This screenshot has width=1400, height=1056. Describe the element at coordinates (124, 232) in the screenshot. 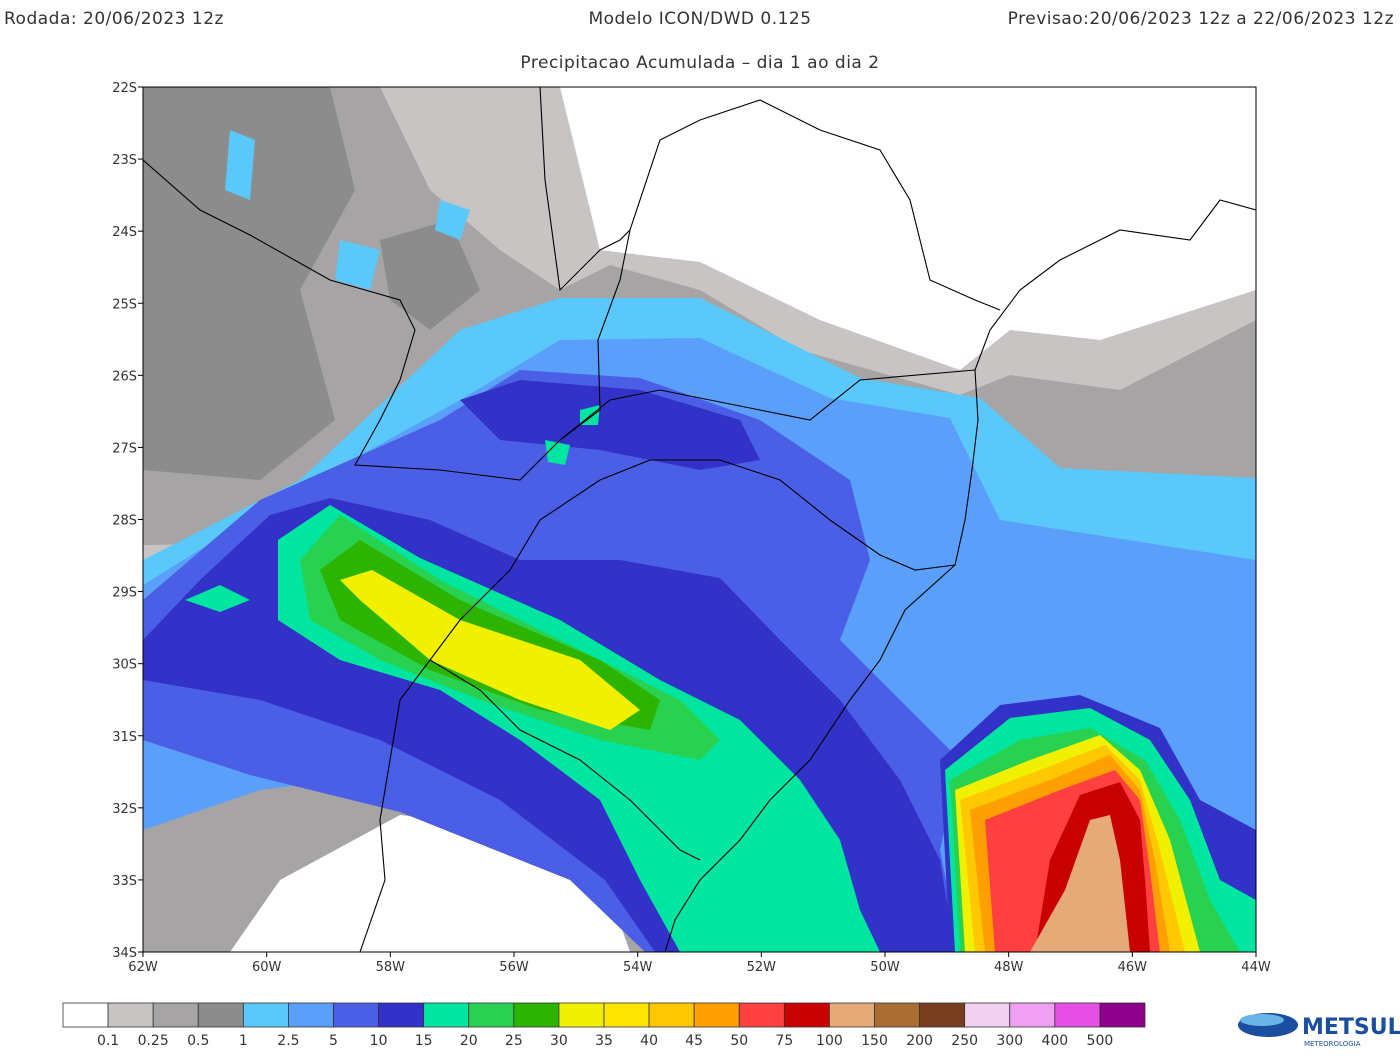

I see `lat-label: 24S` at that location.